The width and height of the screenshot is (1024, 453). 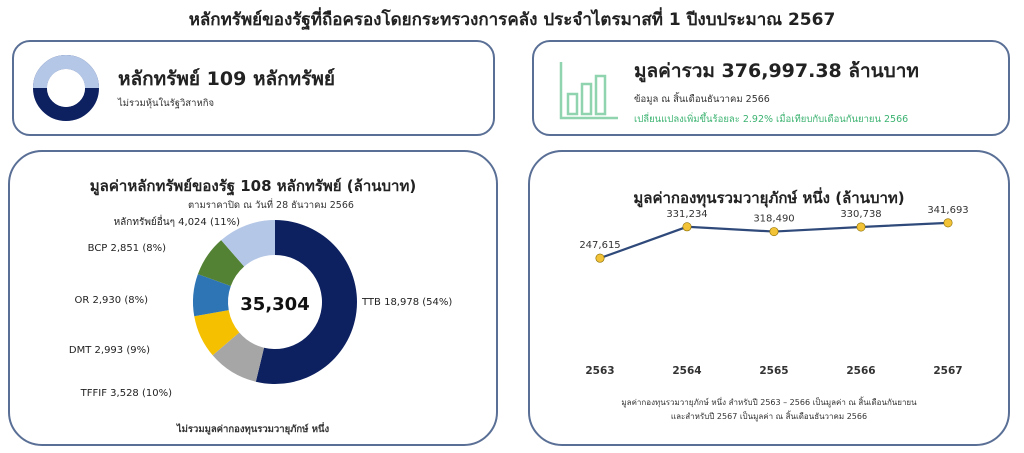 I want to click on donut-slice-label-5: หลักทรัพย์อื่นๆ 4,024 (11%), so click(x=177, y=221).